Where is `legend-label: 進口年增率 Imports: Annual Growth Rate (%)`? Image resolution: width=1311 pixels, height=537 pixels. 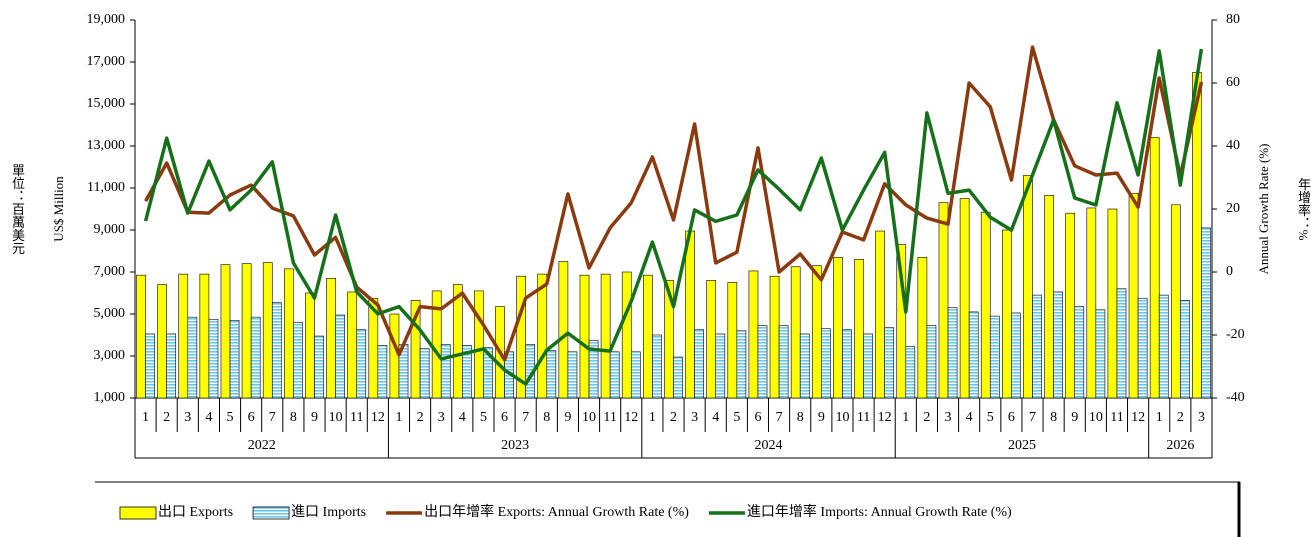 legend-label: 進口年增率 Imports: Annual Growth Rate (%) is located at coordinates (879, 511).